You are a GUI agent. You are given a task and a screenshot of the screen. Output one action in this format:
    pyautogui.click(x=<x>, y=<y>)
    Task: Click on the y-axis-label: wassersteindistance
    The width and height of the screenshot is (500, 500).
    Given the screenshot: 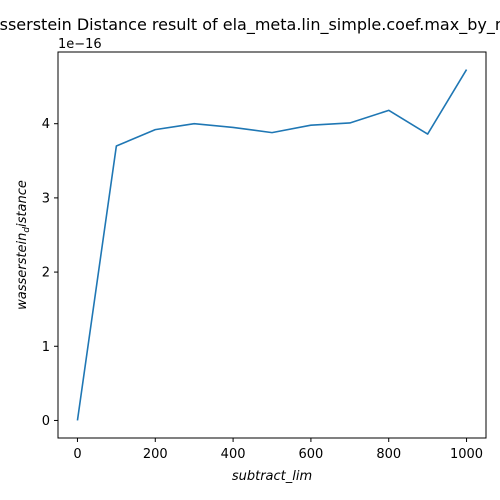 What is the action you would take?
    pyautogui.click(x=23, y=245)
    